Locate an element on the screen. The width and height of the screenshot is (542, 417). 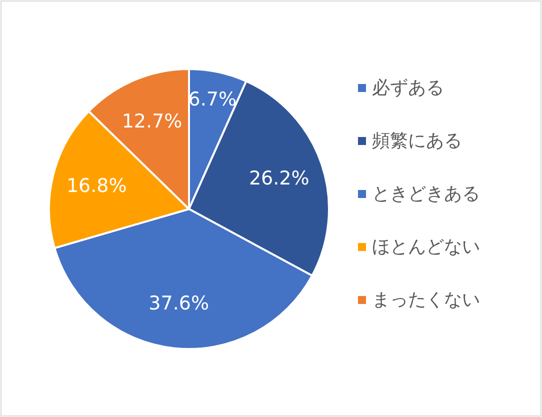
data-label: 12.7% is located at coordinates (152, 121).